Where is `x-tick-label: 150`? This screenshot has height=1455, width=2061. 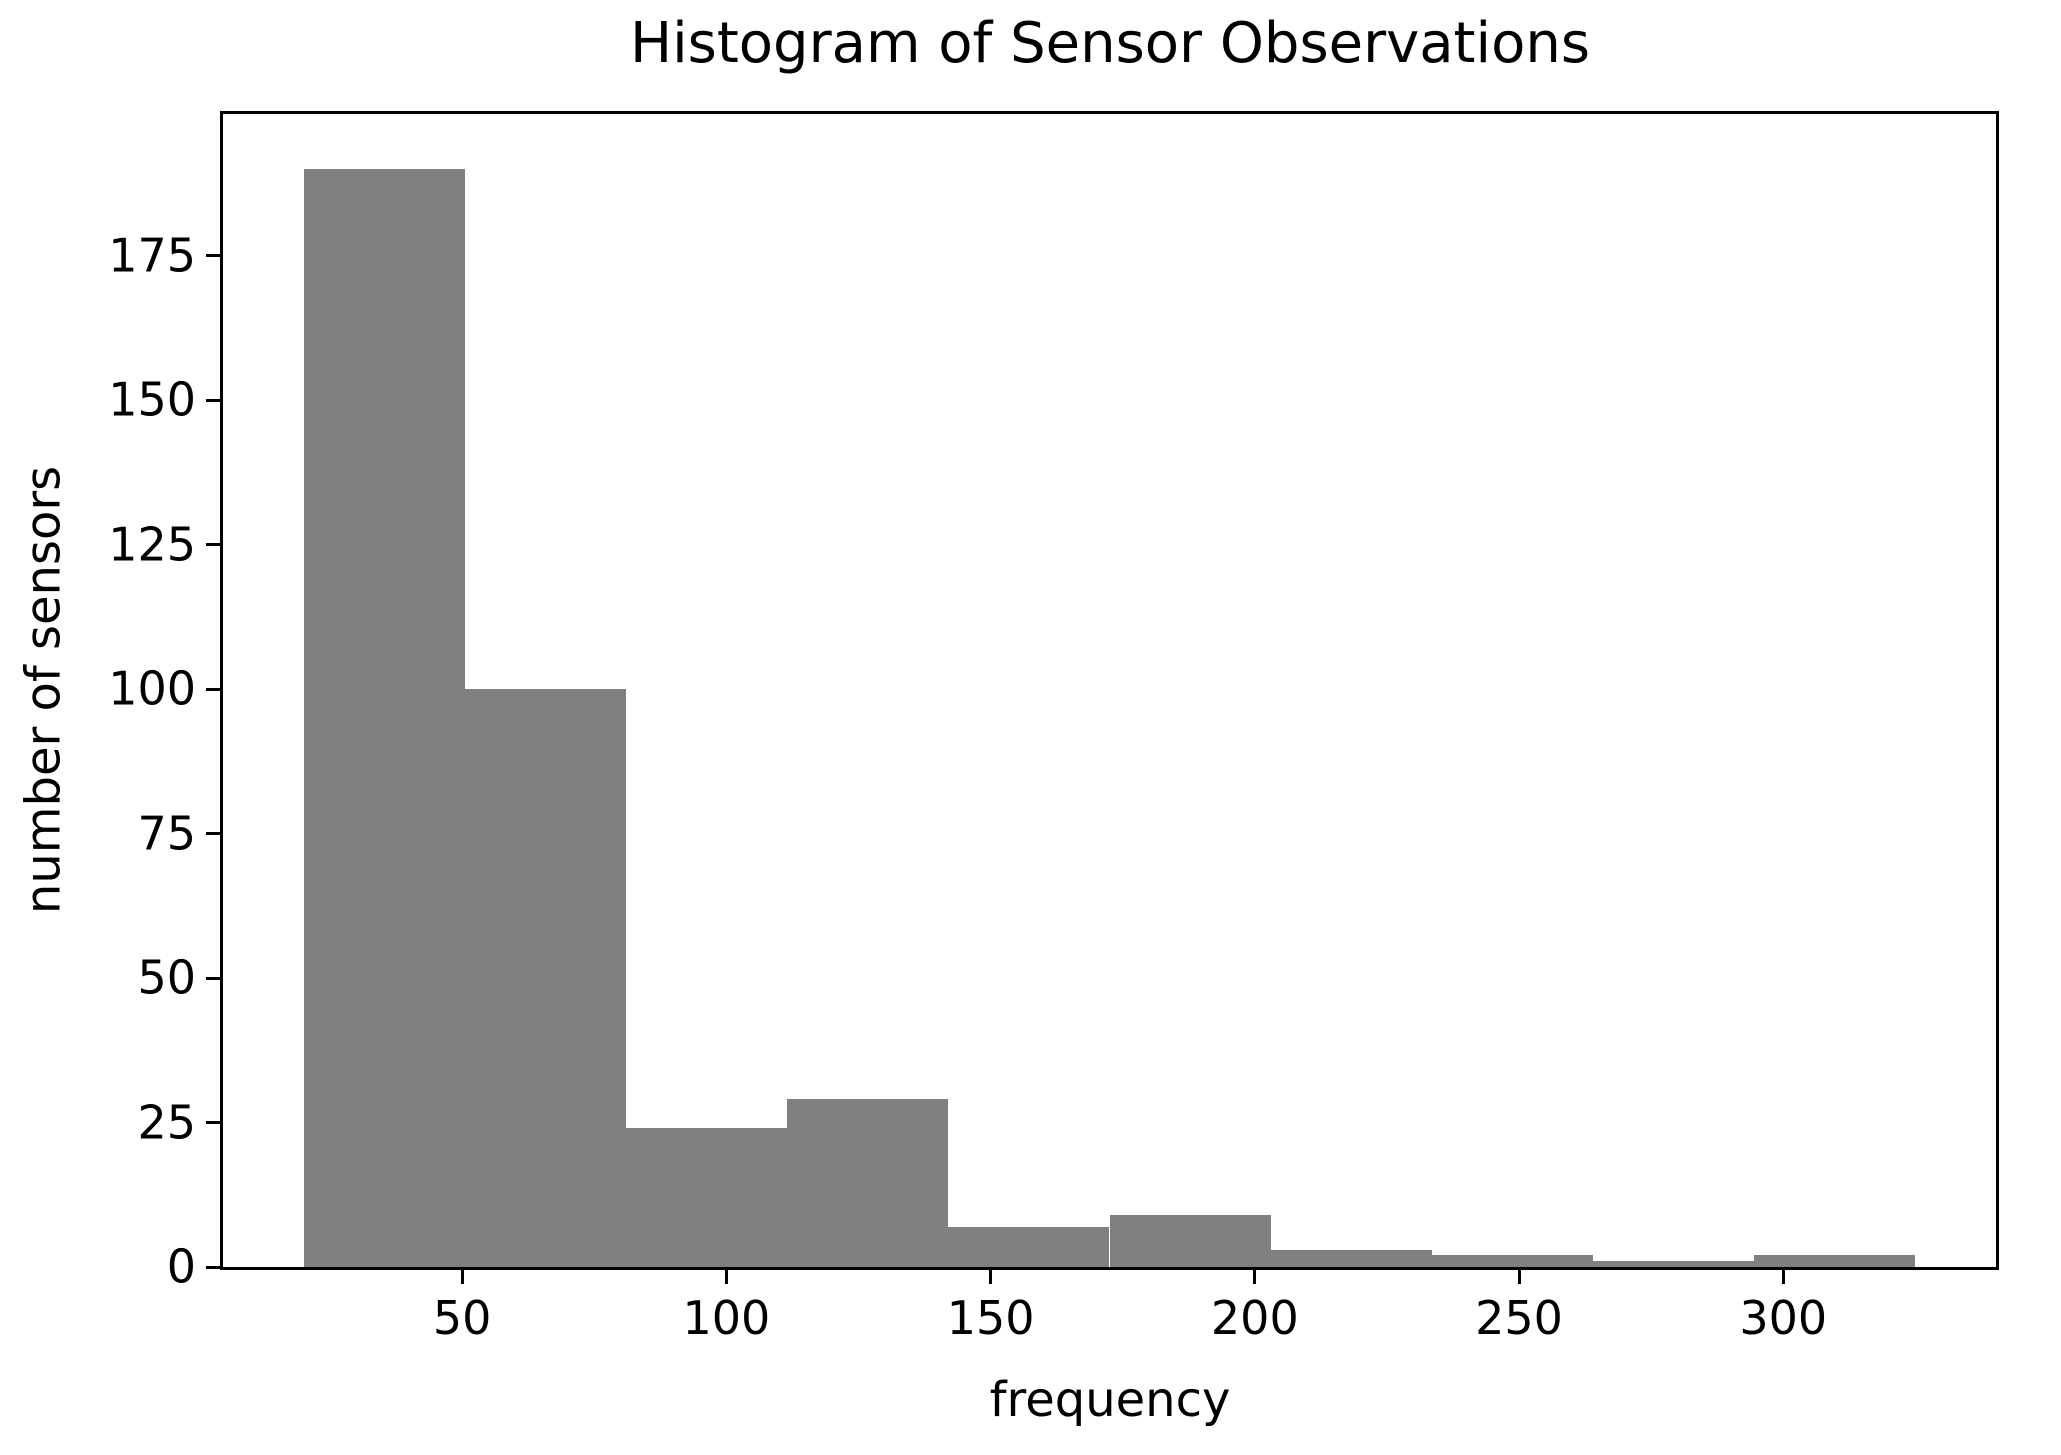 x-tick-label: 150 is located at coordinates (990, 1318).